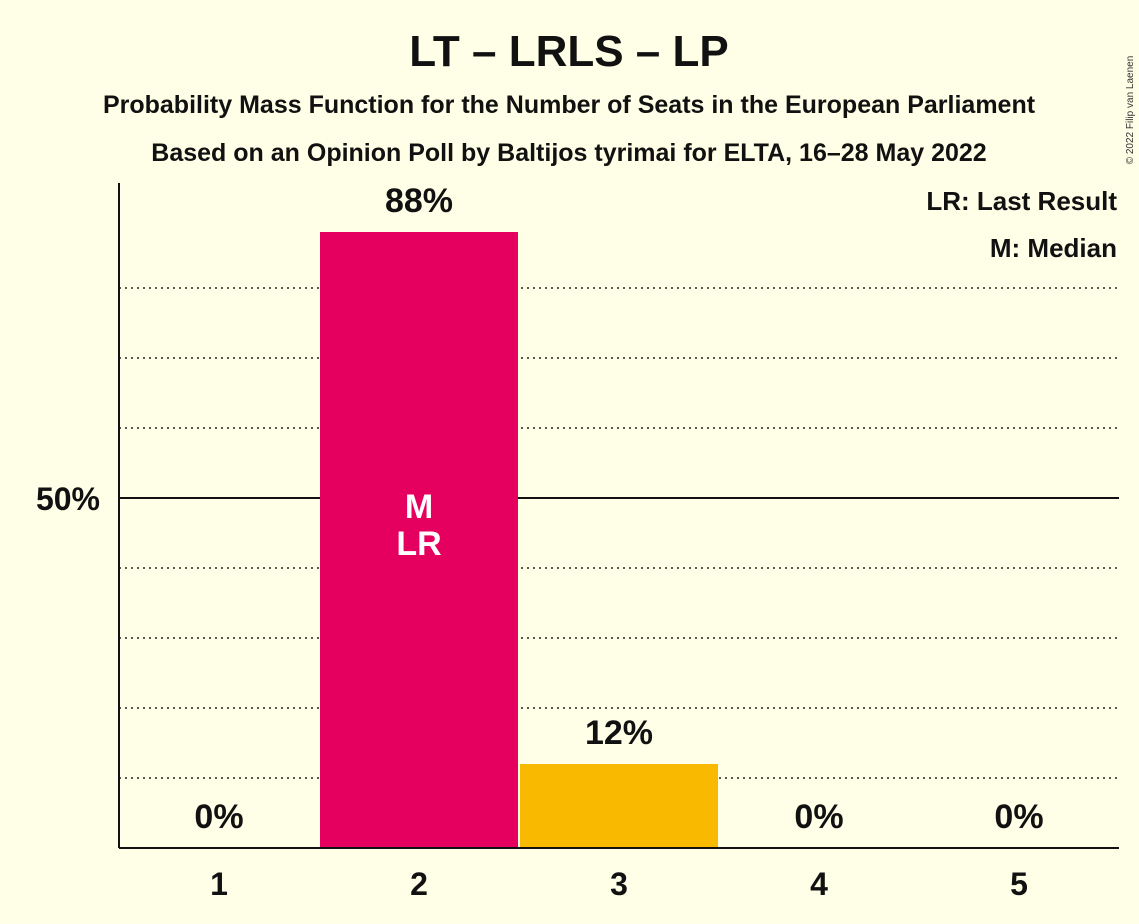  I want to click on copyright-notice: © 2022 Filip van Laenen, so click(1130, 110).